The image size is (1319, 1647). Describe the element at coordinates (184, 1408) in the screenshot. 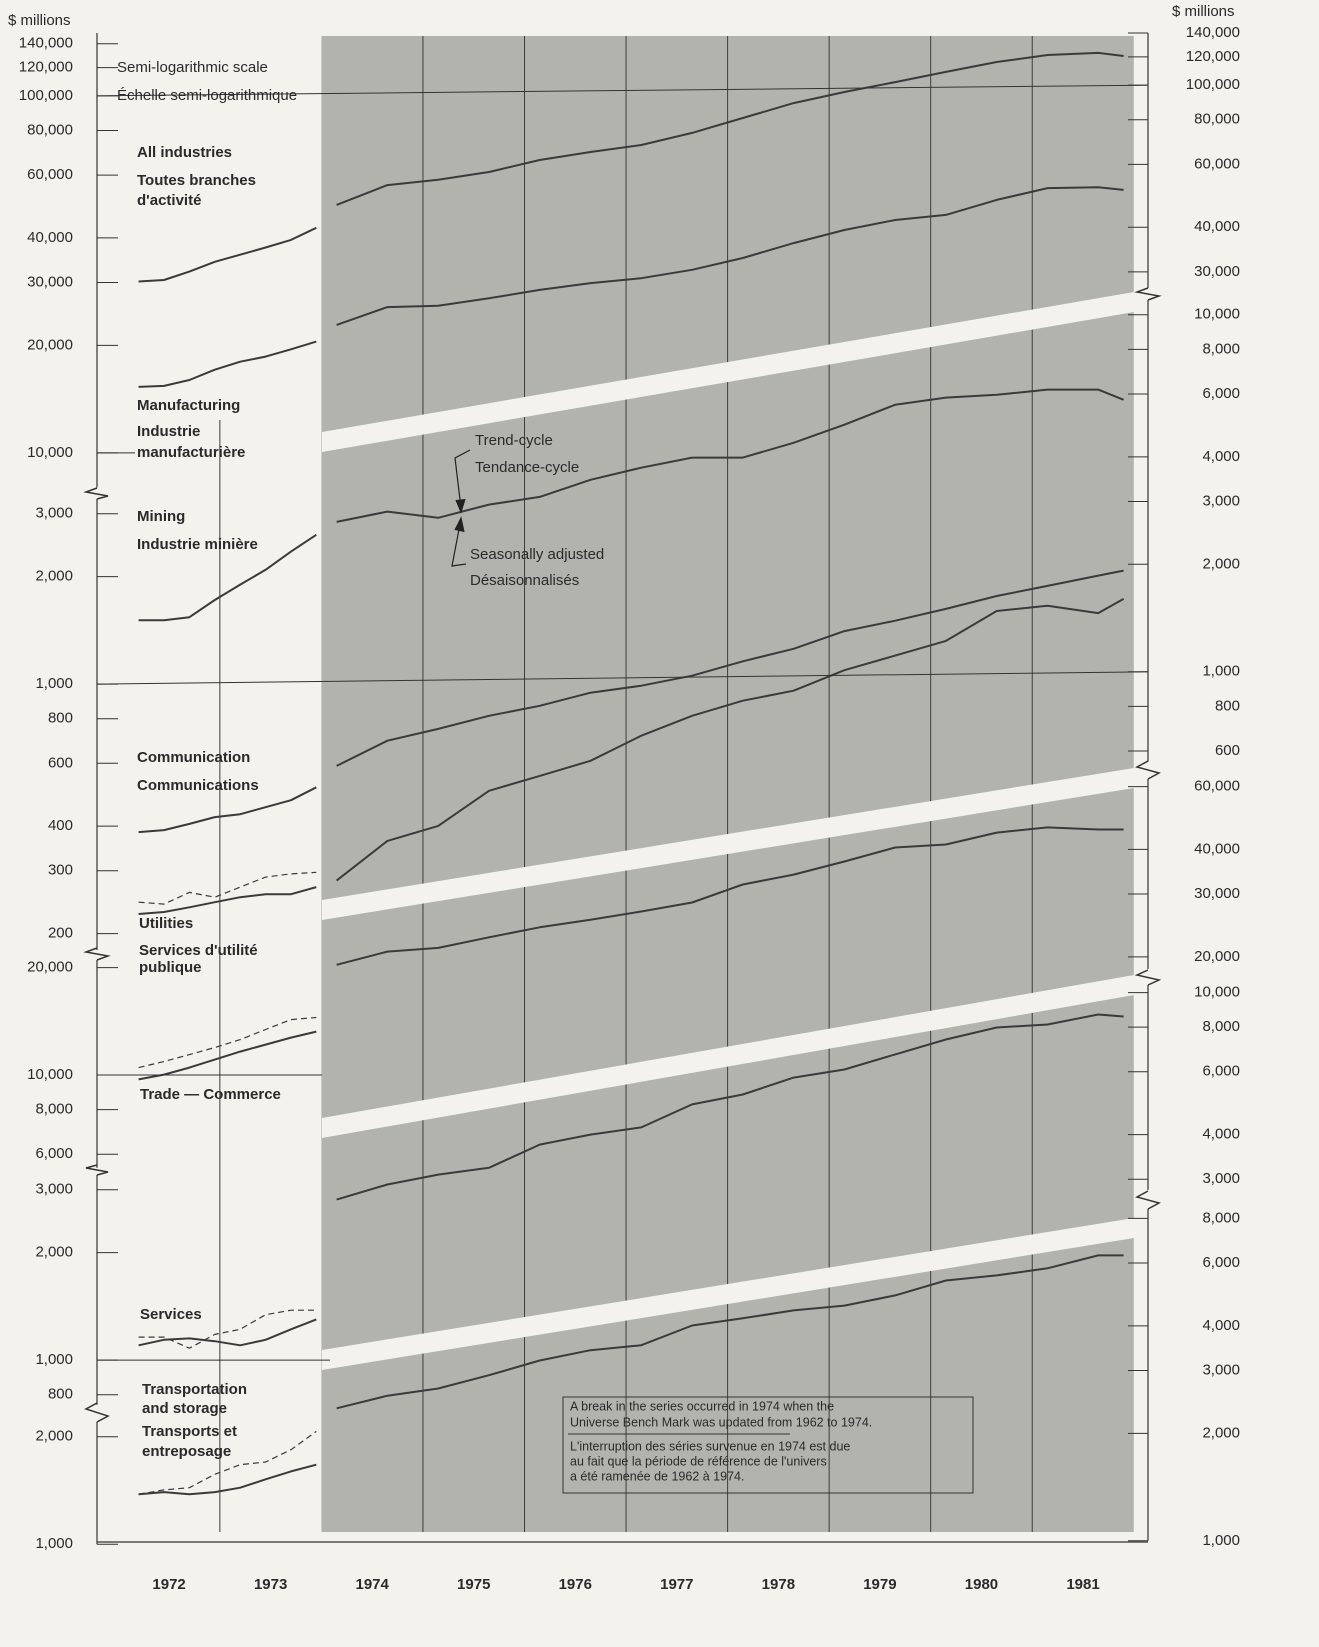

I see `series-label: and storage` at that location.